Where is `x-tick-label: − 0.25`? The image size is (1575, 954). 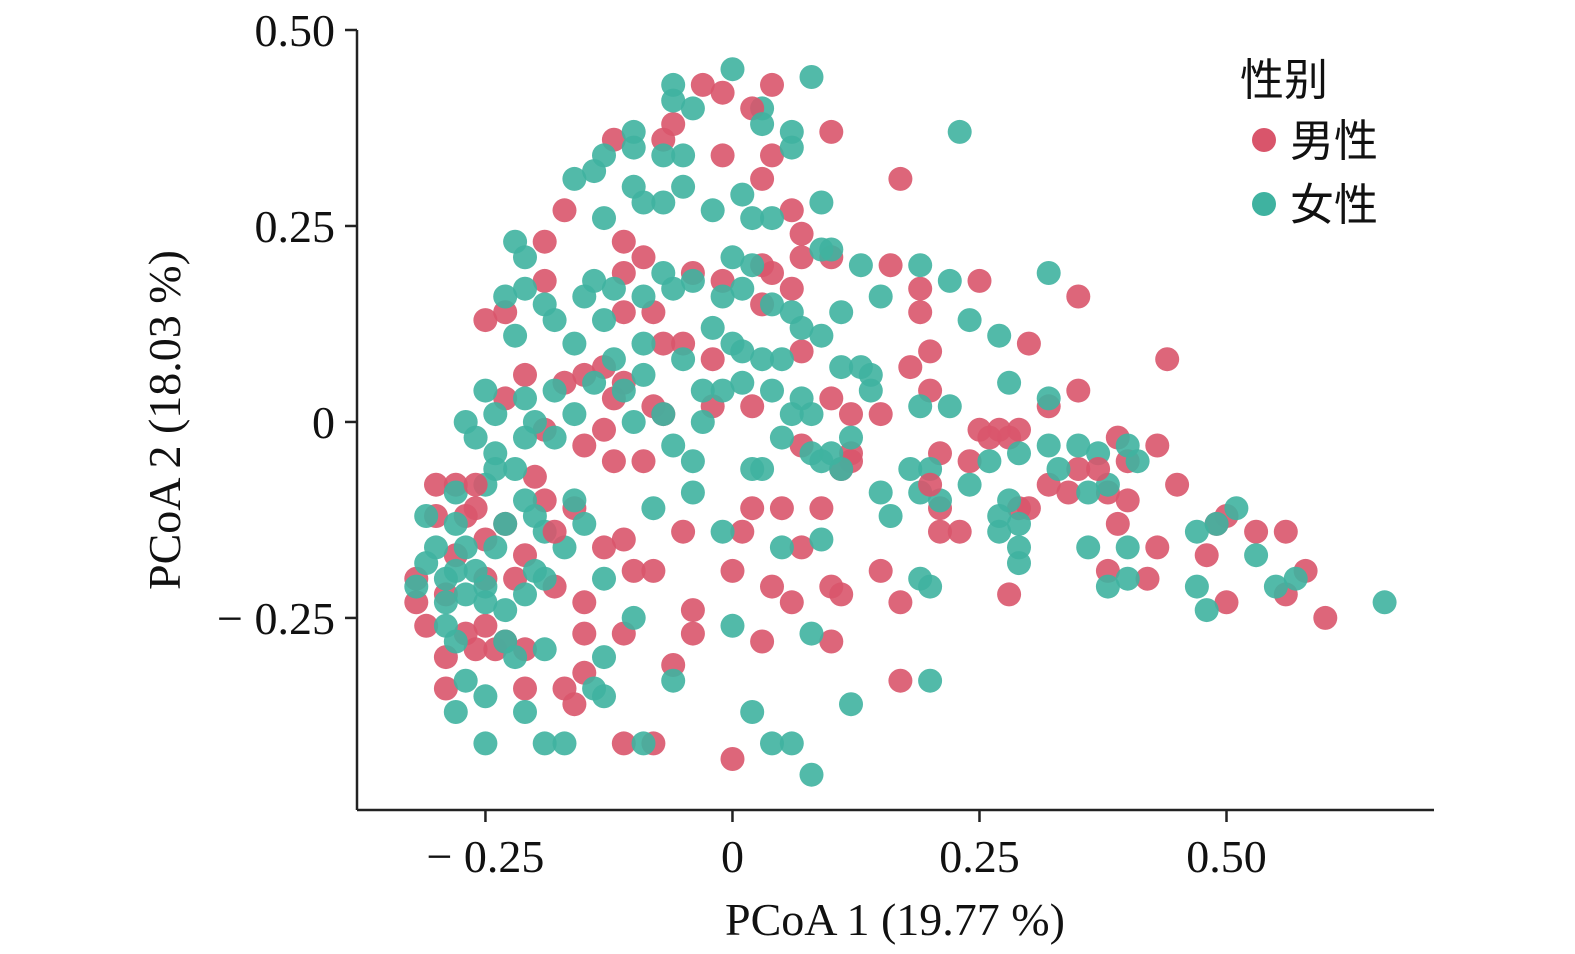 x-tick-label: − 0.25 is located at coordinates (485, 856).